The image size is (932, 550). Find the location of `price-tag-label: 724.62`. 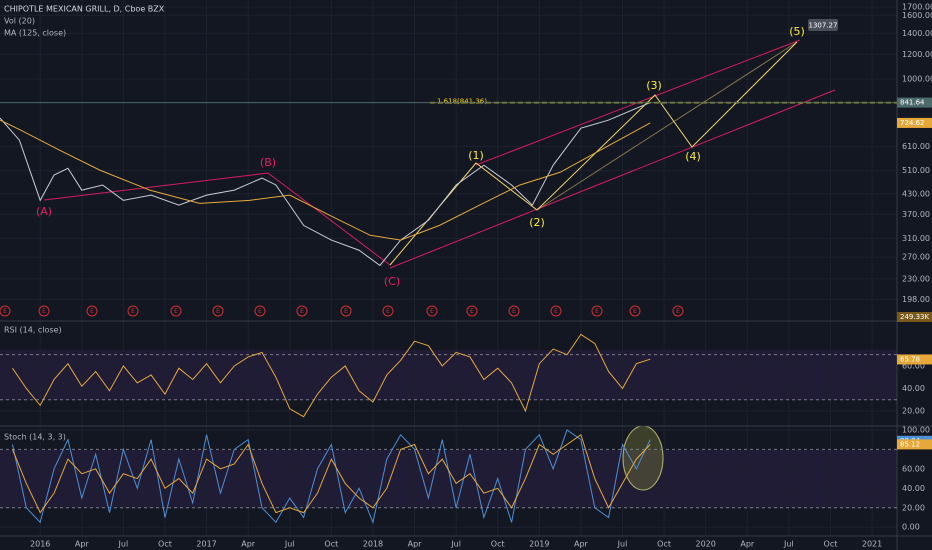

price-tag-label: 724.62 is located at coordinates (912, 123).